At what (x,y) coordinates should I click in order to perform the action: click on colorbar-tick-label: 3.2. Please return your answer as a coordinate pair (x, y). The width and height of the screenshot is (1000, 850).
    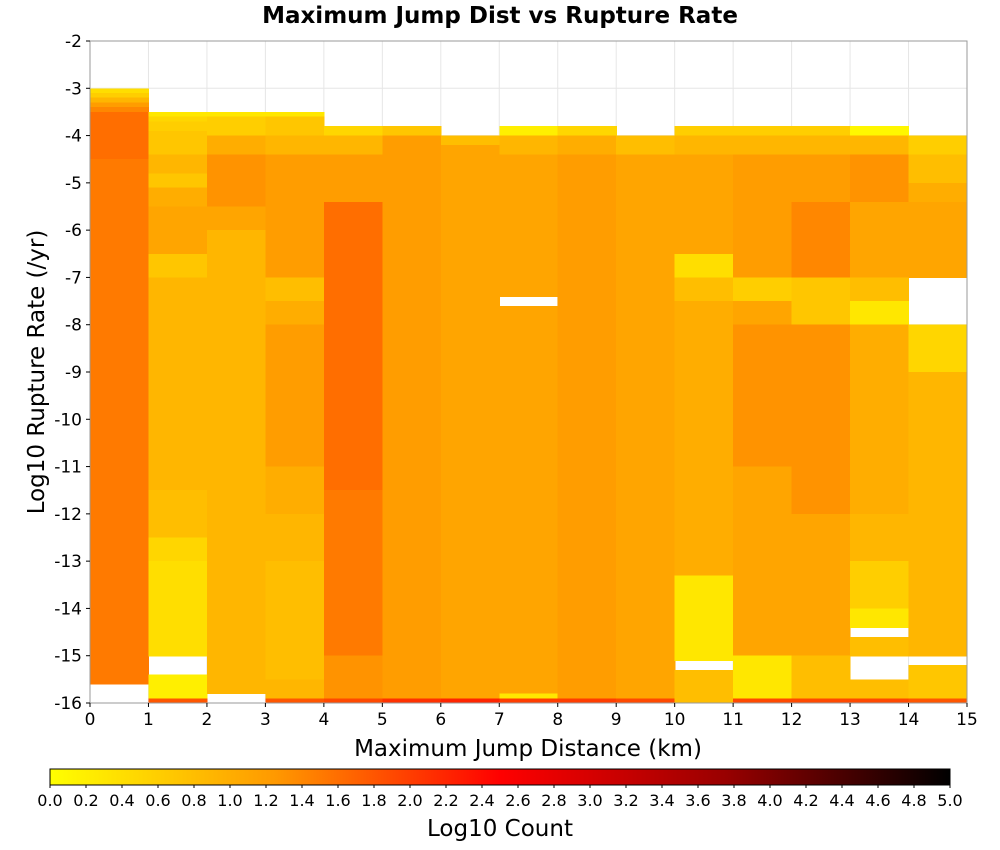
    Looking at the image, I should click on (625, 800).